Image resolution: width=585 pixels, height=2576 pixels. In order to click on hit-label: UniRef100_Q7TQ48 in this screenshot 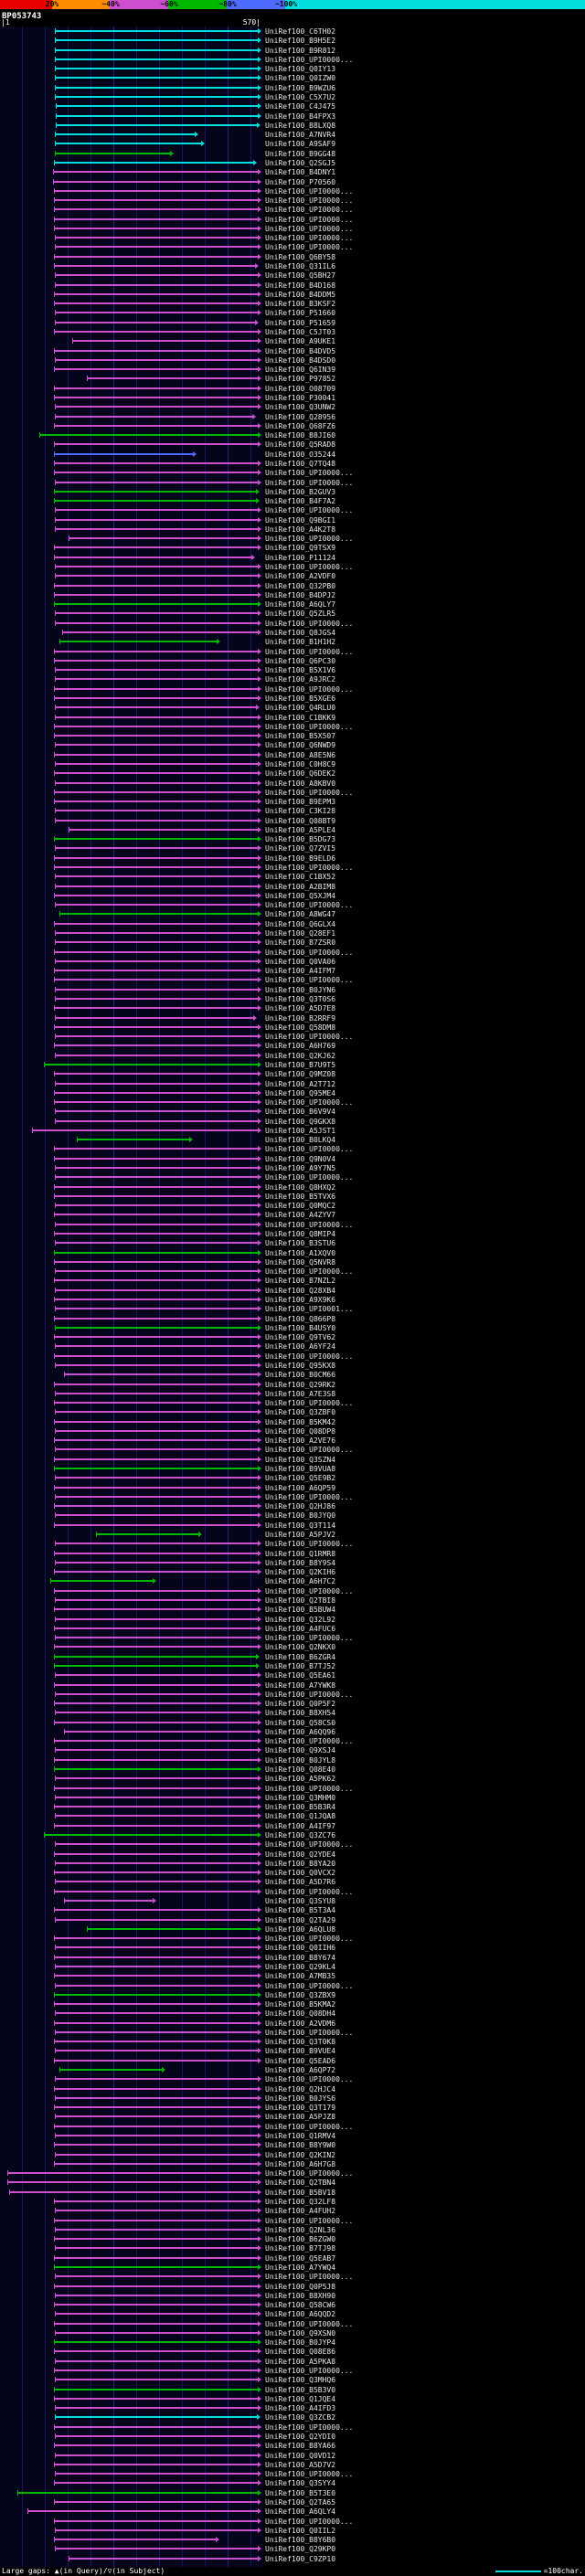, I will do `click(300, 463)`.